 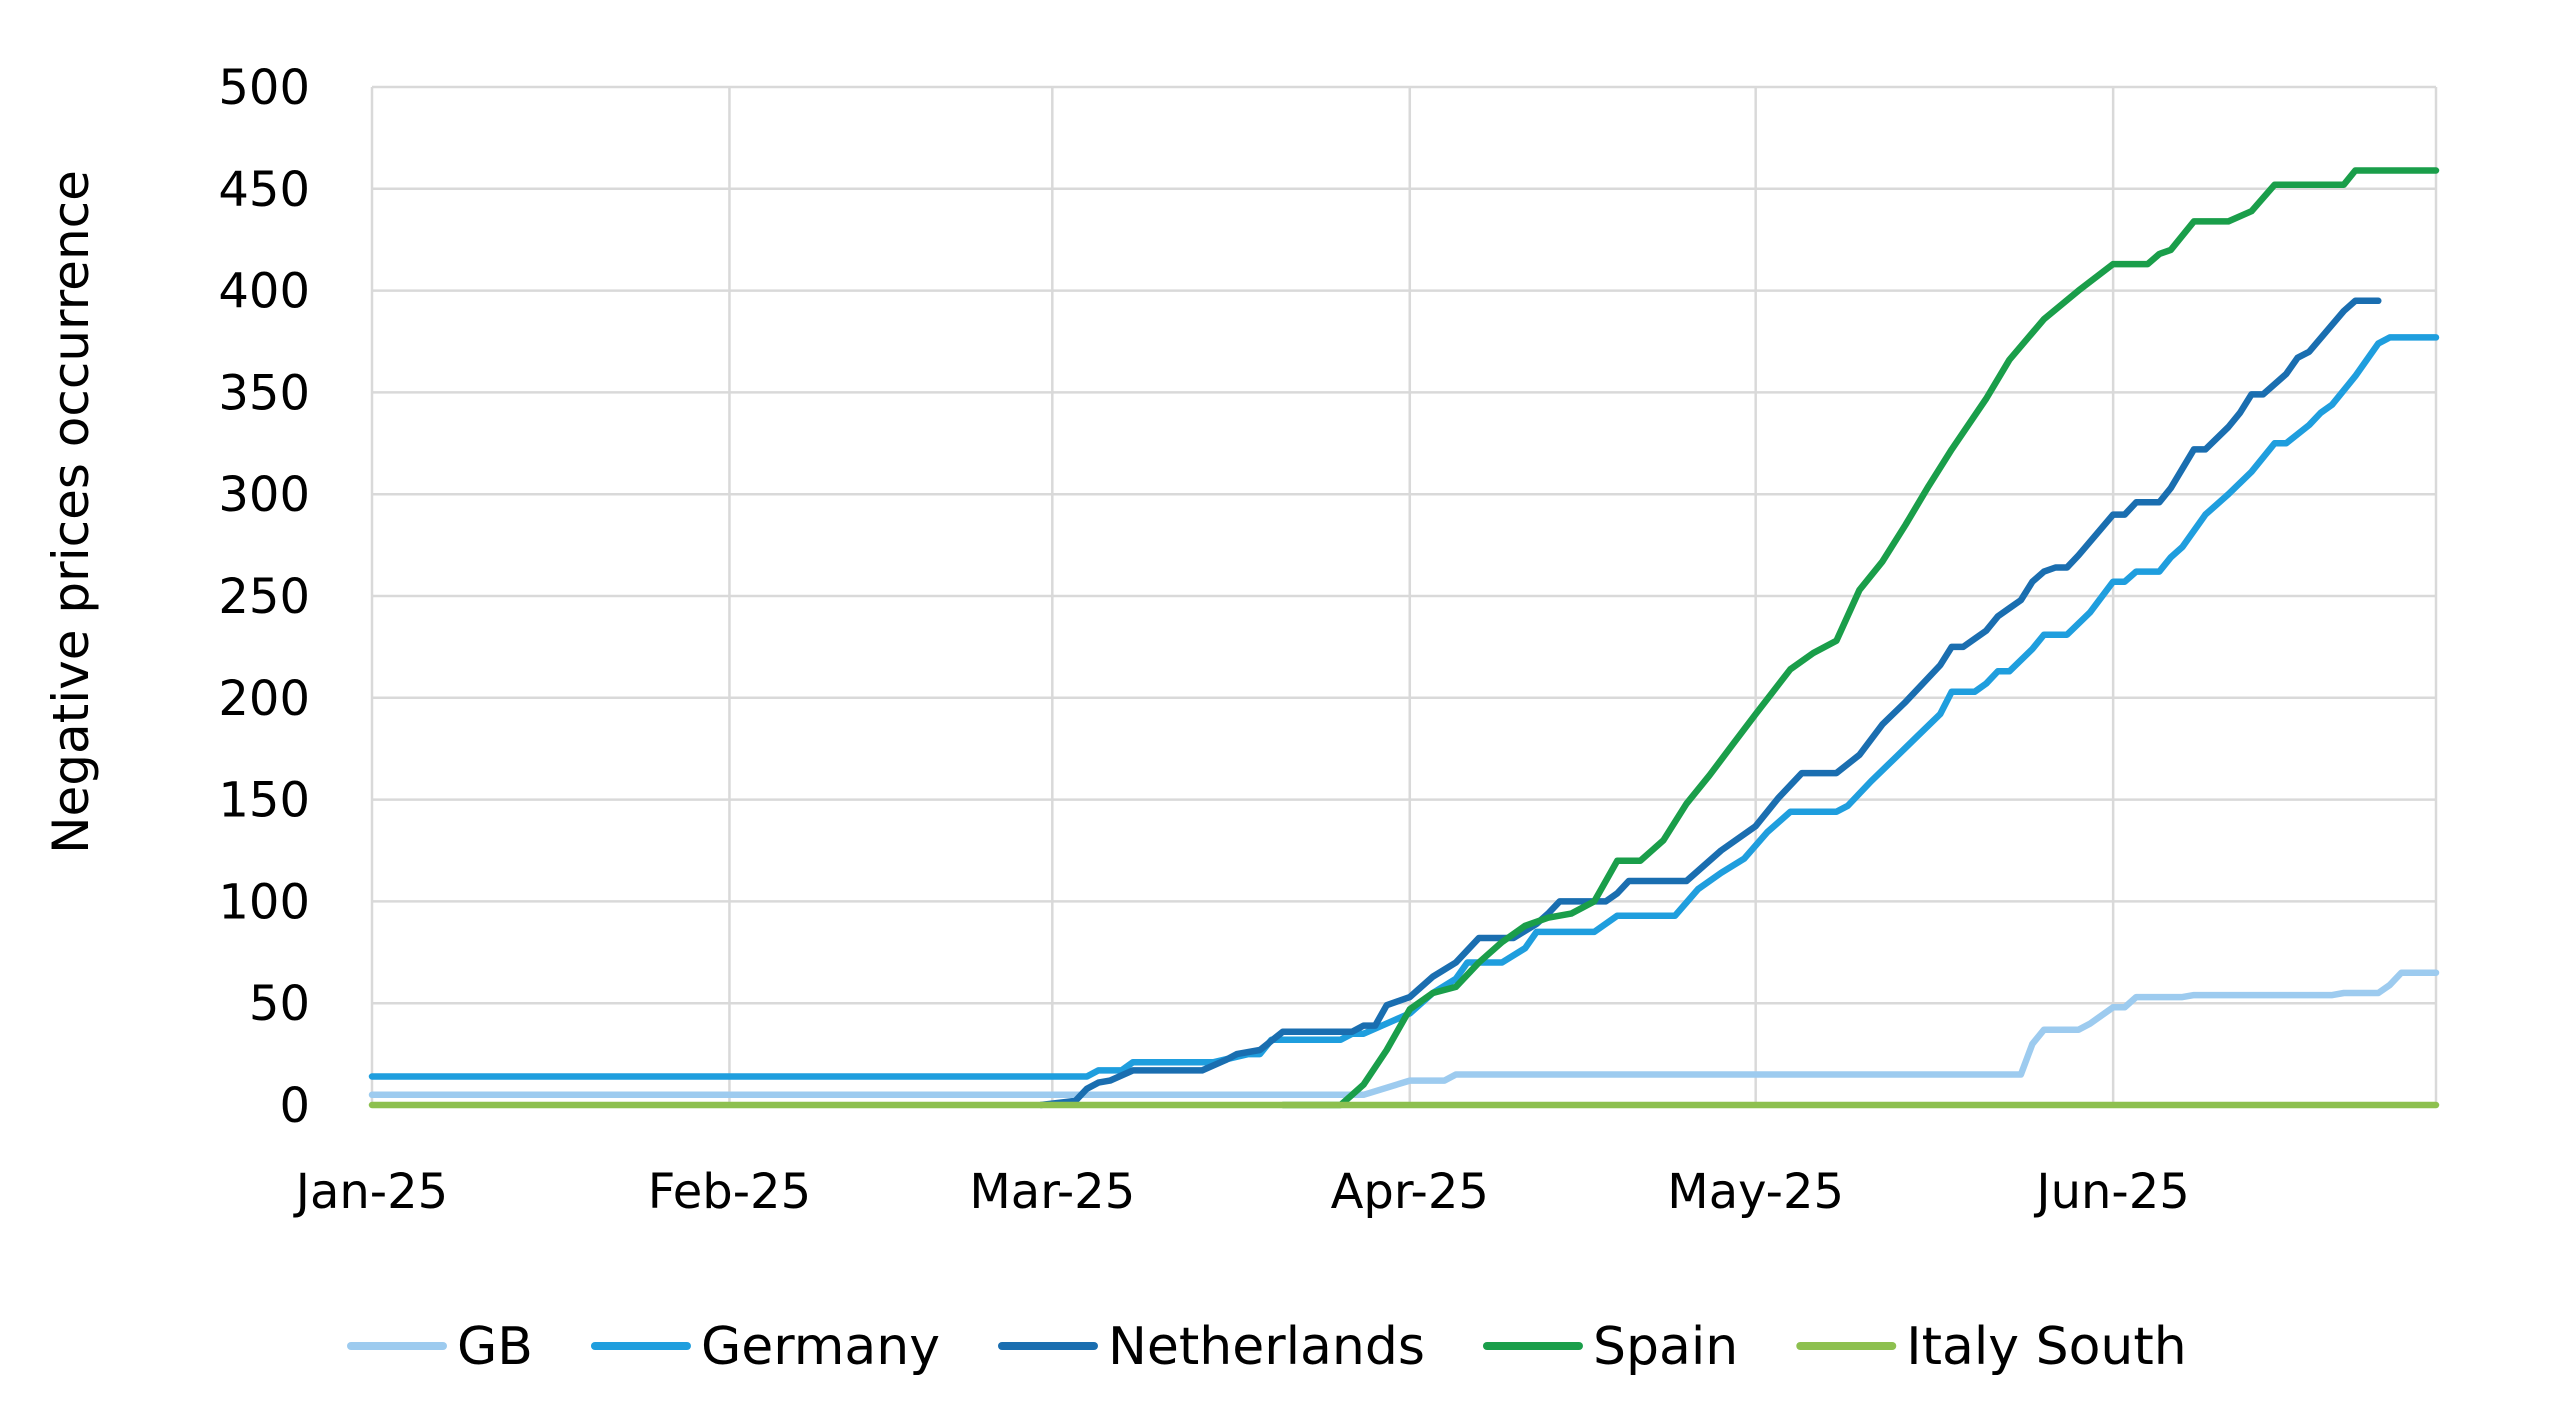 I want to click on legend: GB Germany Netherlands Spain Italy South, so click(x=1267, y=1347).